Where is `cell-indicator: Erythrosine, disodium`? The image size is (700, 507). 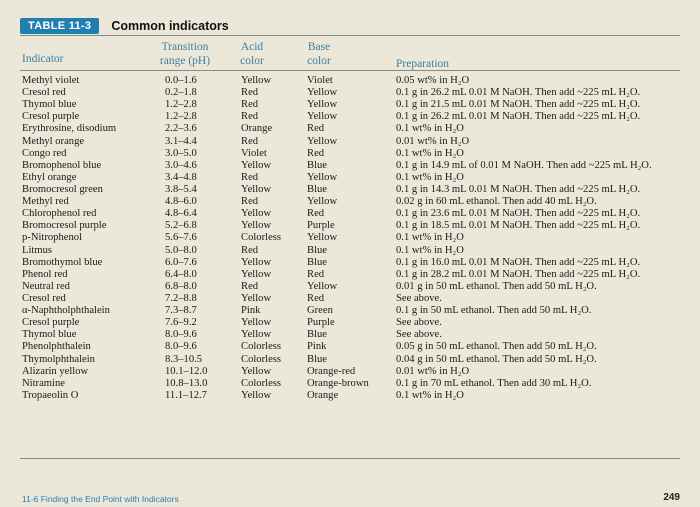 cell-indicator: Erythrosine, disodium is located at coordinates (69, 129).